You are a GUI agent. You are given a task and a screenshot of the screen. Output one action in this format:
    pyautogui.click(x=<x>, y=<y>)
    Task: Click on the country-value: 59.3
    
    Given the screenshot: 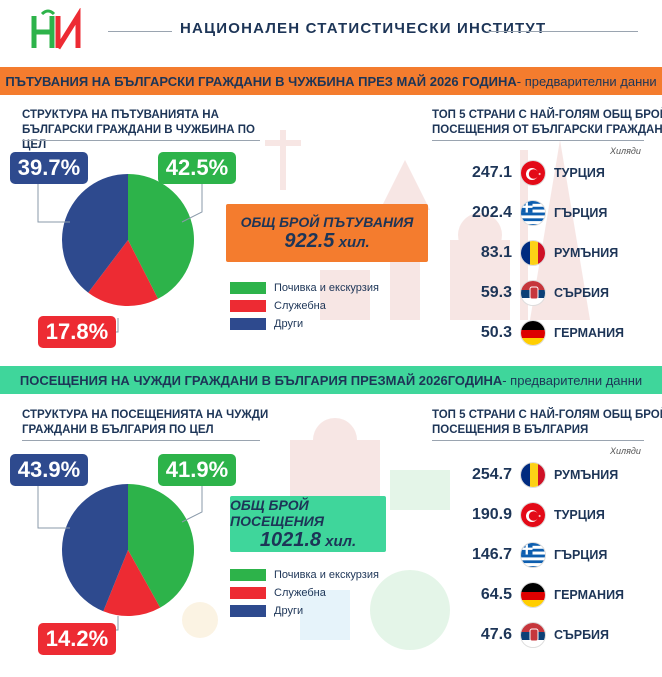 What is the action you would take?
    pyautogui.click(x=496, y=292)
    